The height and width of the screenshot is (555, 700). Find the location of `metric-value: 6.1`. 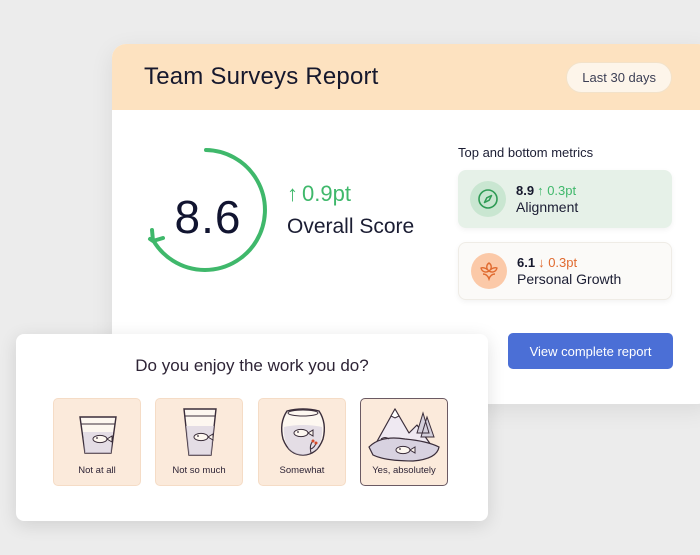

metric-value: 6.1 is located at coordinates (526, 262).